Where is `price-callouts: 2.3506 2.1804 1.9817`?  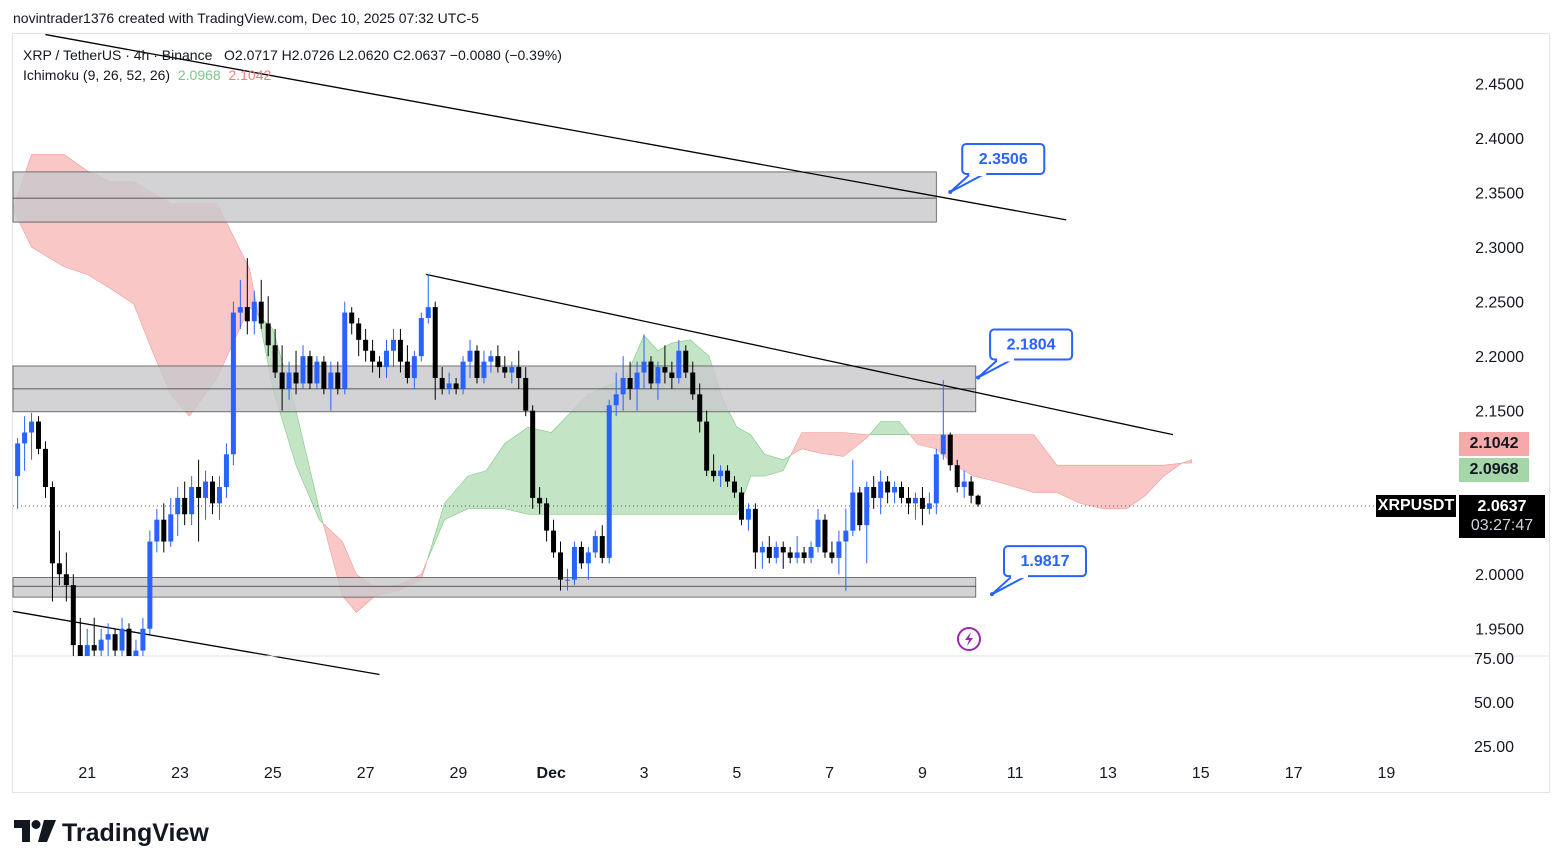 price-callouts: 2.3506 2.1804 1.9817 is located at coordinates (1018, 369).